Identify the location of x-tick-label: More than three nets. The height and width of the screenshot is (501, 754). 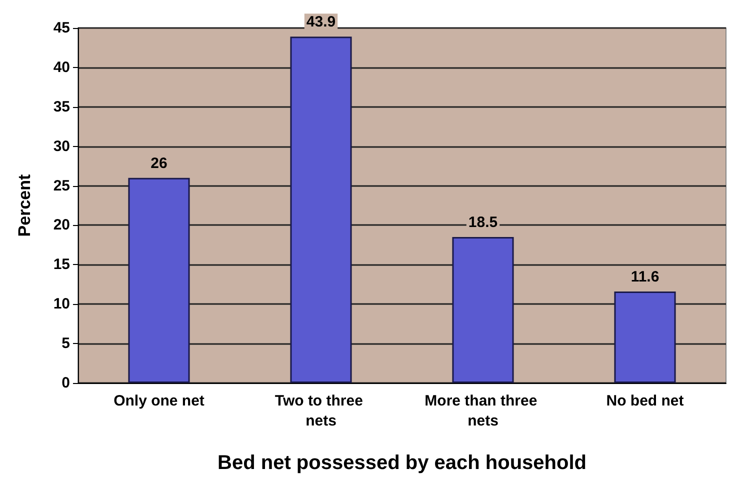
(483, 411).